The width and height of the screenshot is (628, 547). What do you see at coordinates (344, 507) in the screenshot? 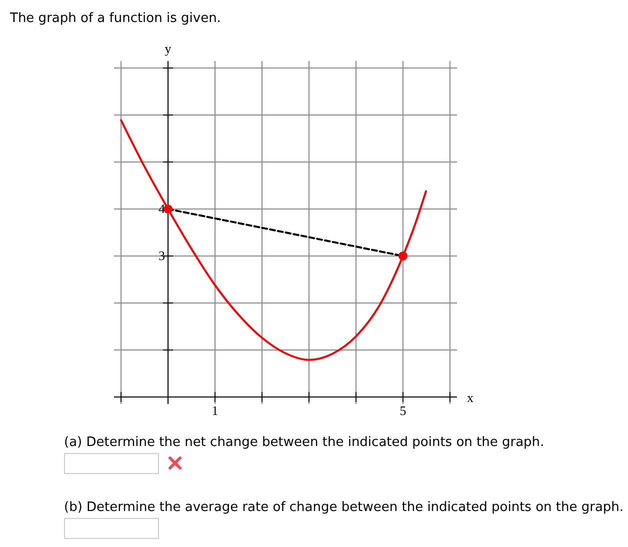
I see `text: (b) Determine the average rate of change between the indicated points on the graph.` at bounding box center [344, 507].